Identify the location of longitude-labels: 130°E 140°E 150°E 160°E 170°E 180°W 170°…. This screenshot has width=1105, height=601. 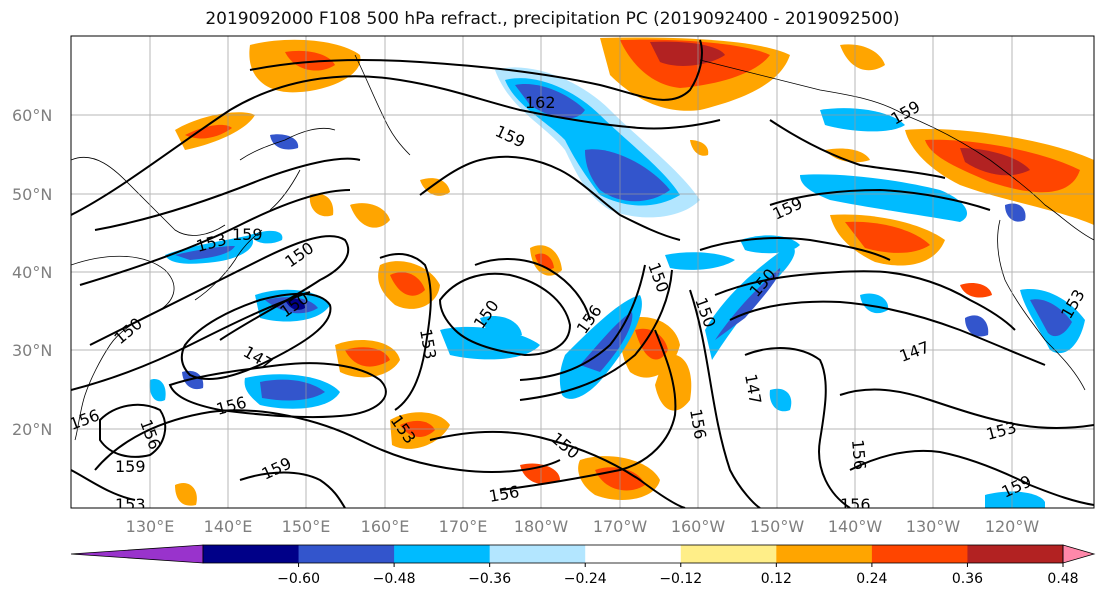
(583, 526).